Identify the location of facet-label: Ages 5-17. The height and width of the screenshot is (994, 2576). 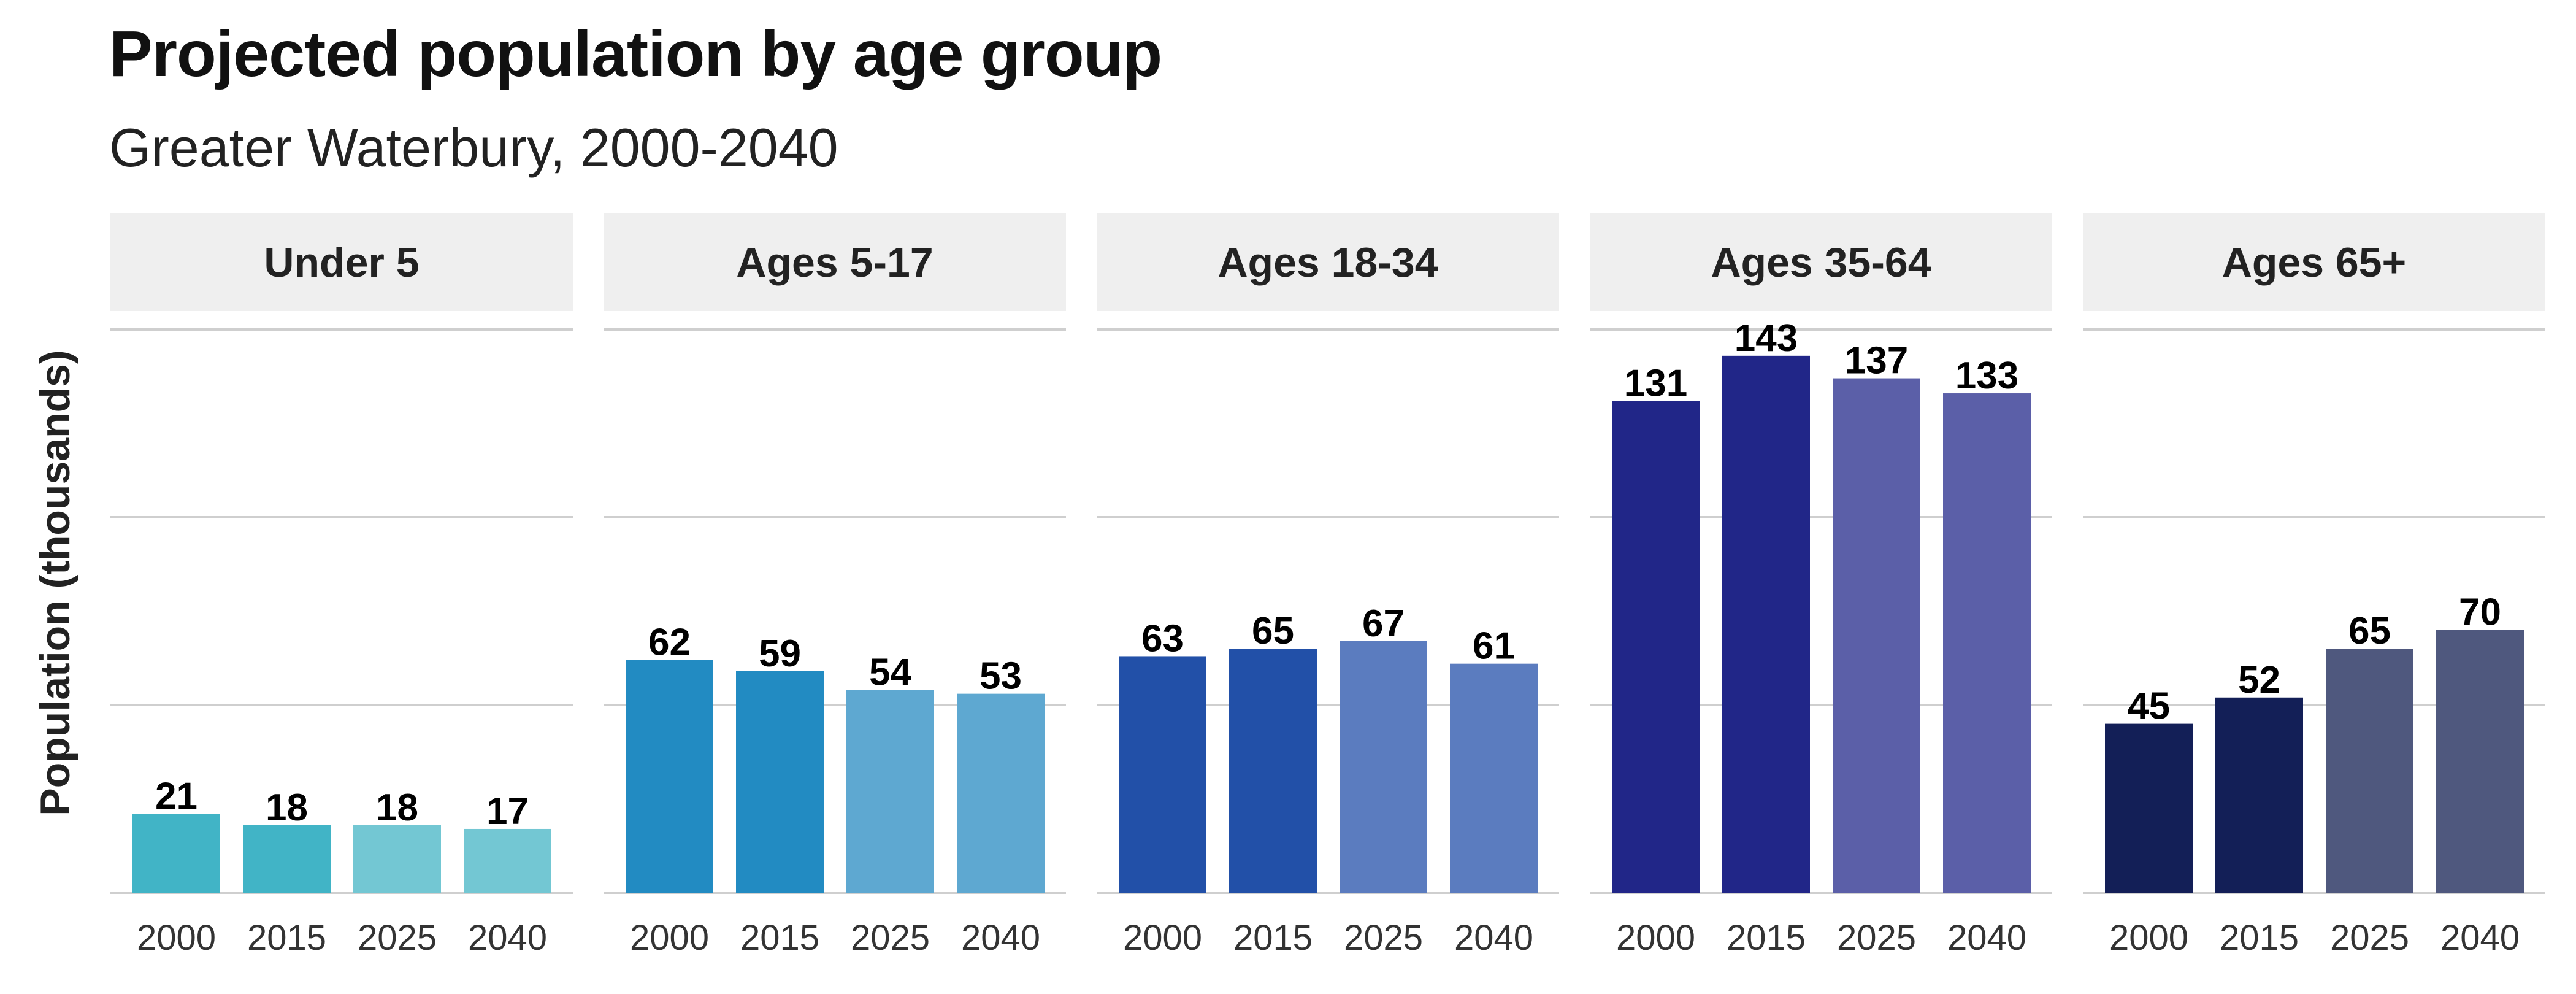
(834, 262).